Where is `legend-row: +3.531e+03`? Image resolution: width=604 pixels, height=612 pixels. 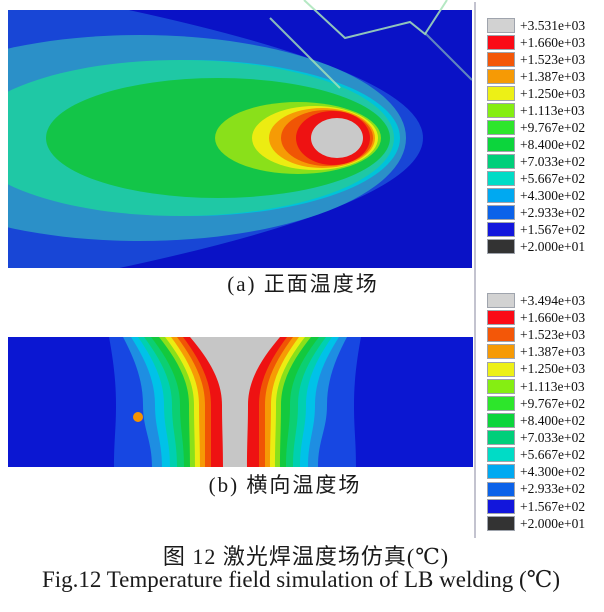 legend-row: +3.531e+03 is located at coordinates (536, 25).